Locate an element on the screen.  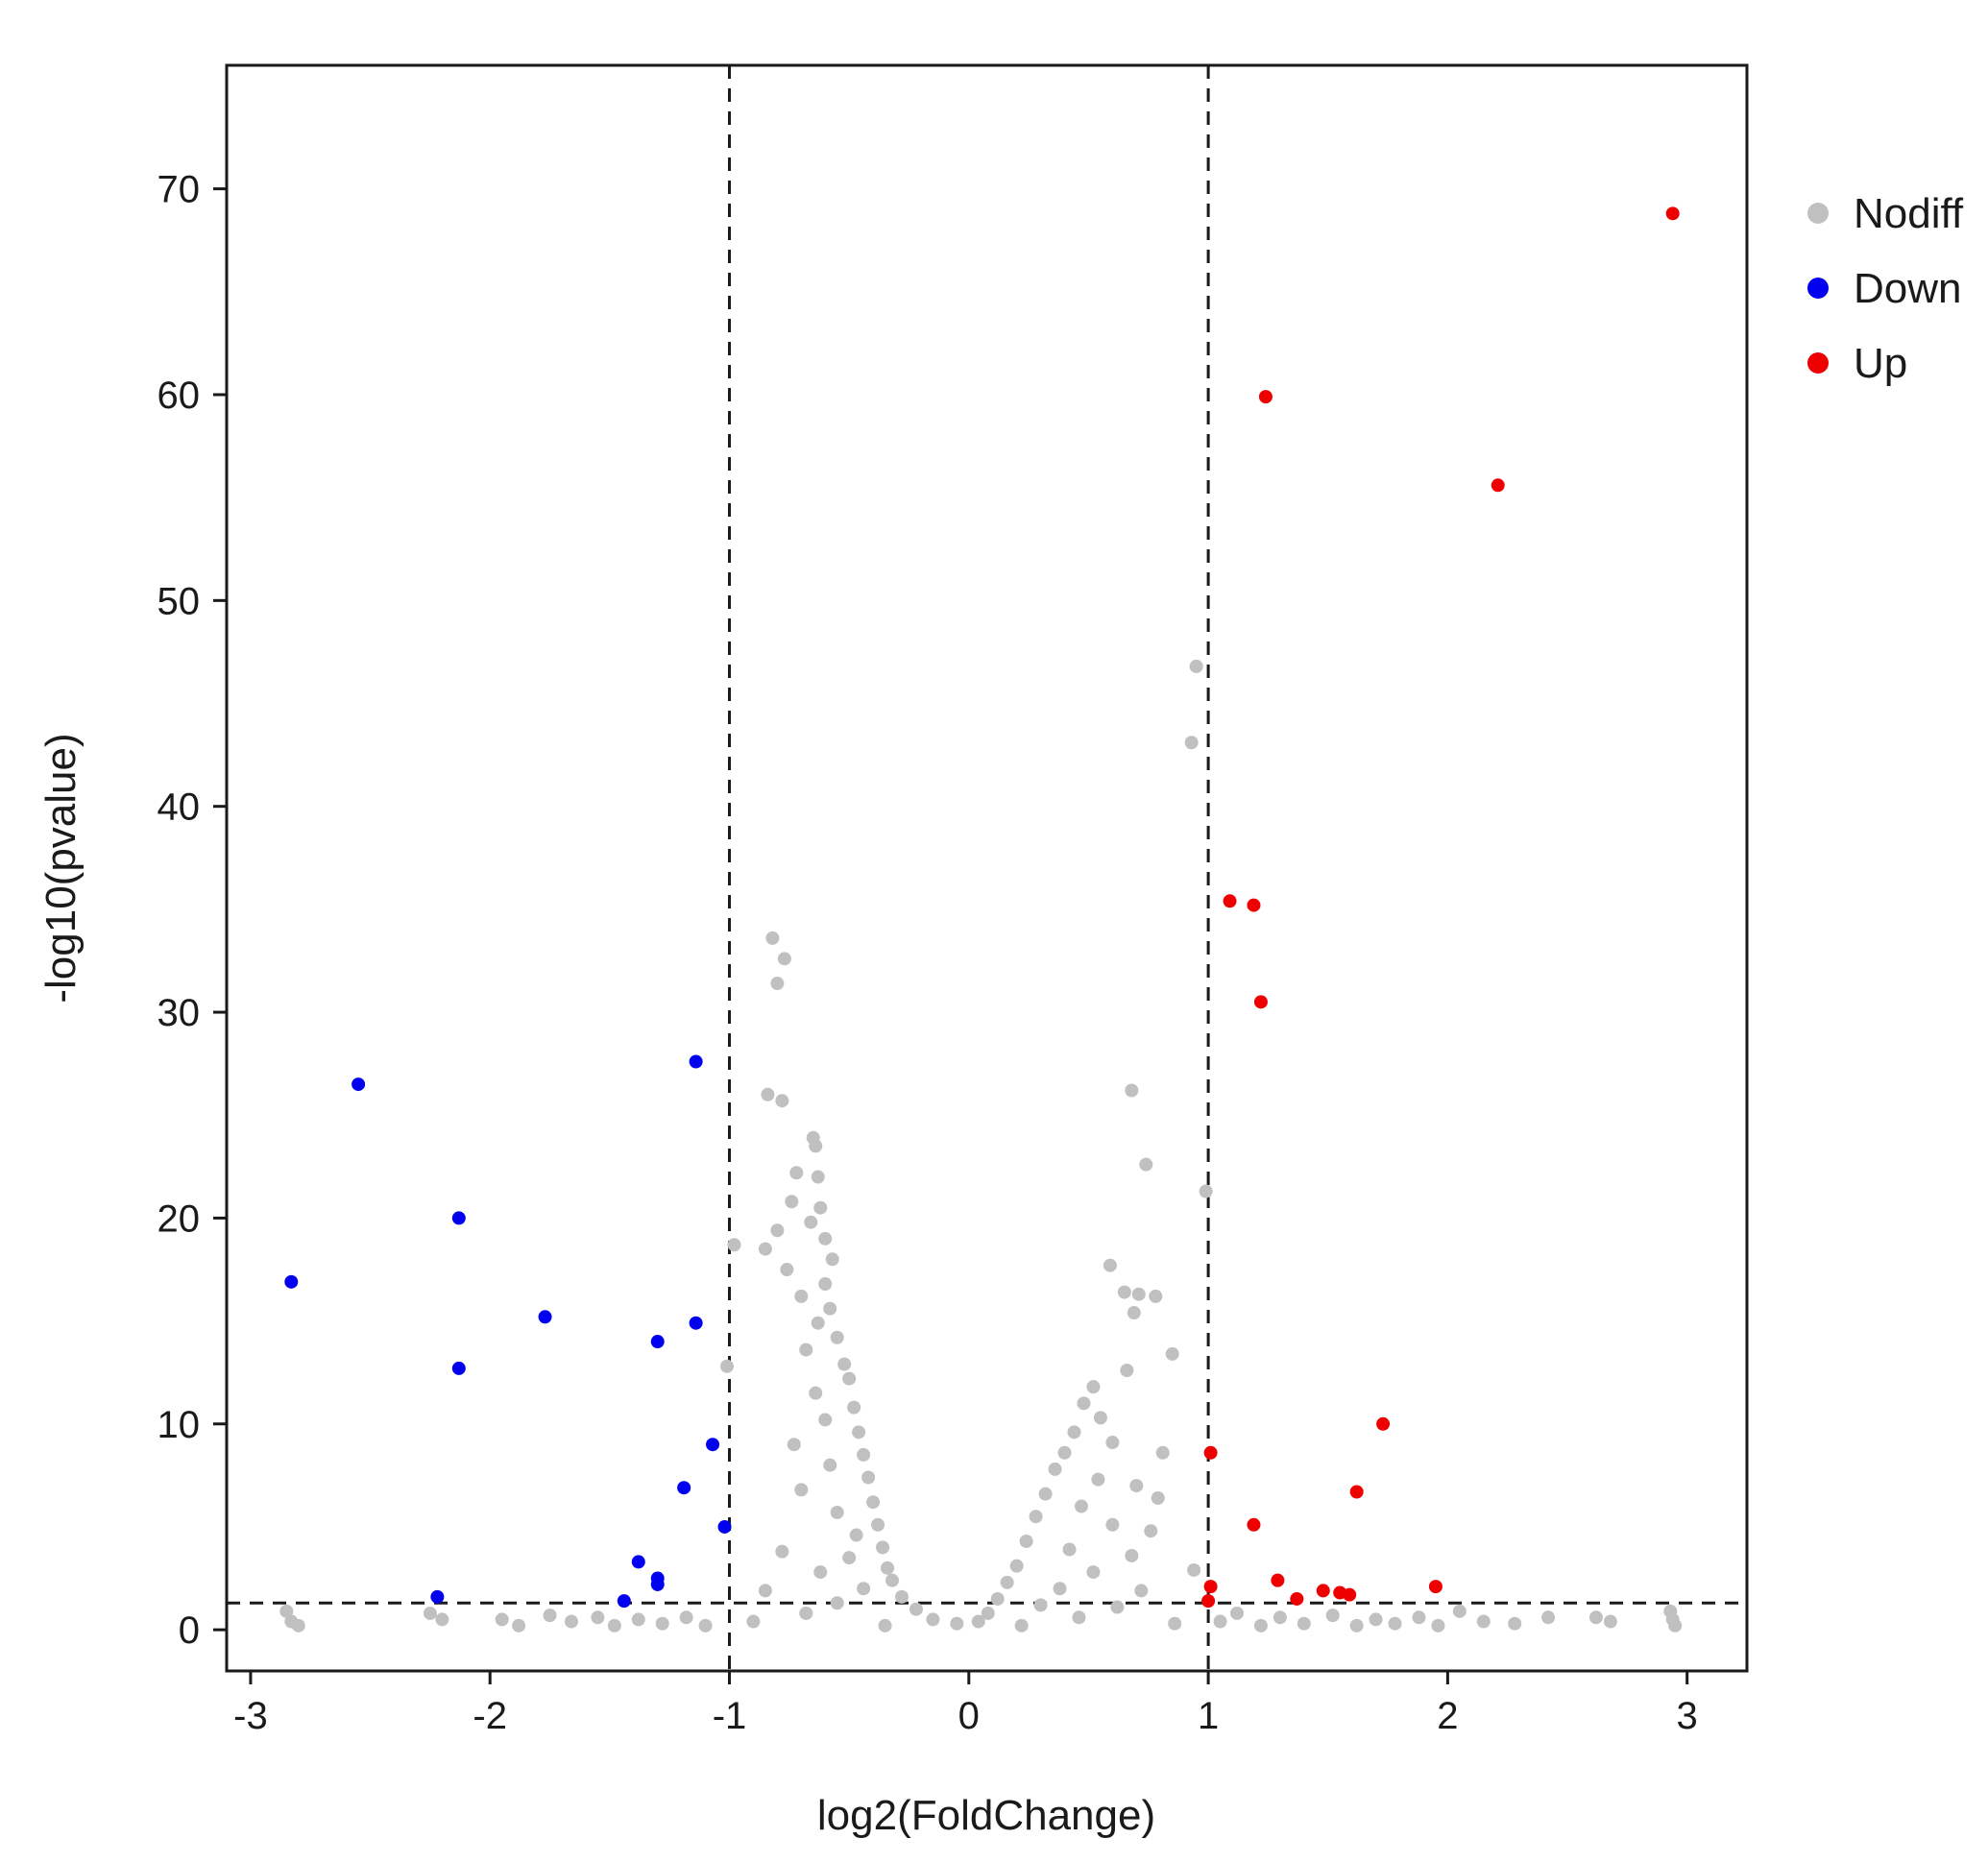
y-tick-label: 20 is located at coordinates (179, 1219).